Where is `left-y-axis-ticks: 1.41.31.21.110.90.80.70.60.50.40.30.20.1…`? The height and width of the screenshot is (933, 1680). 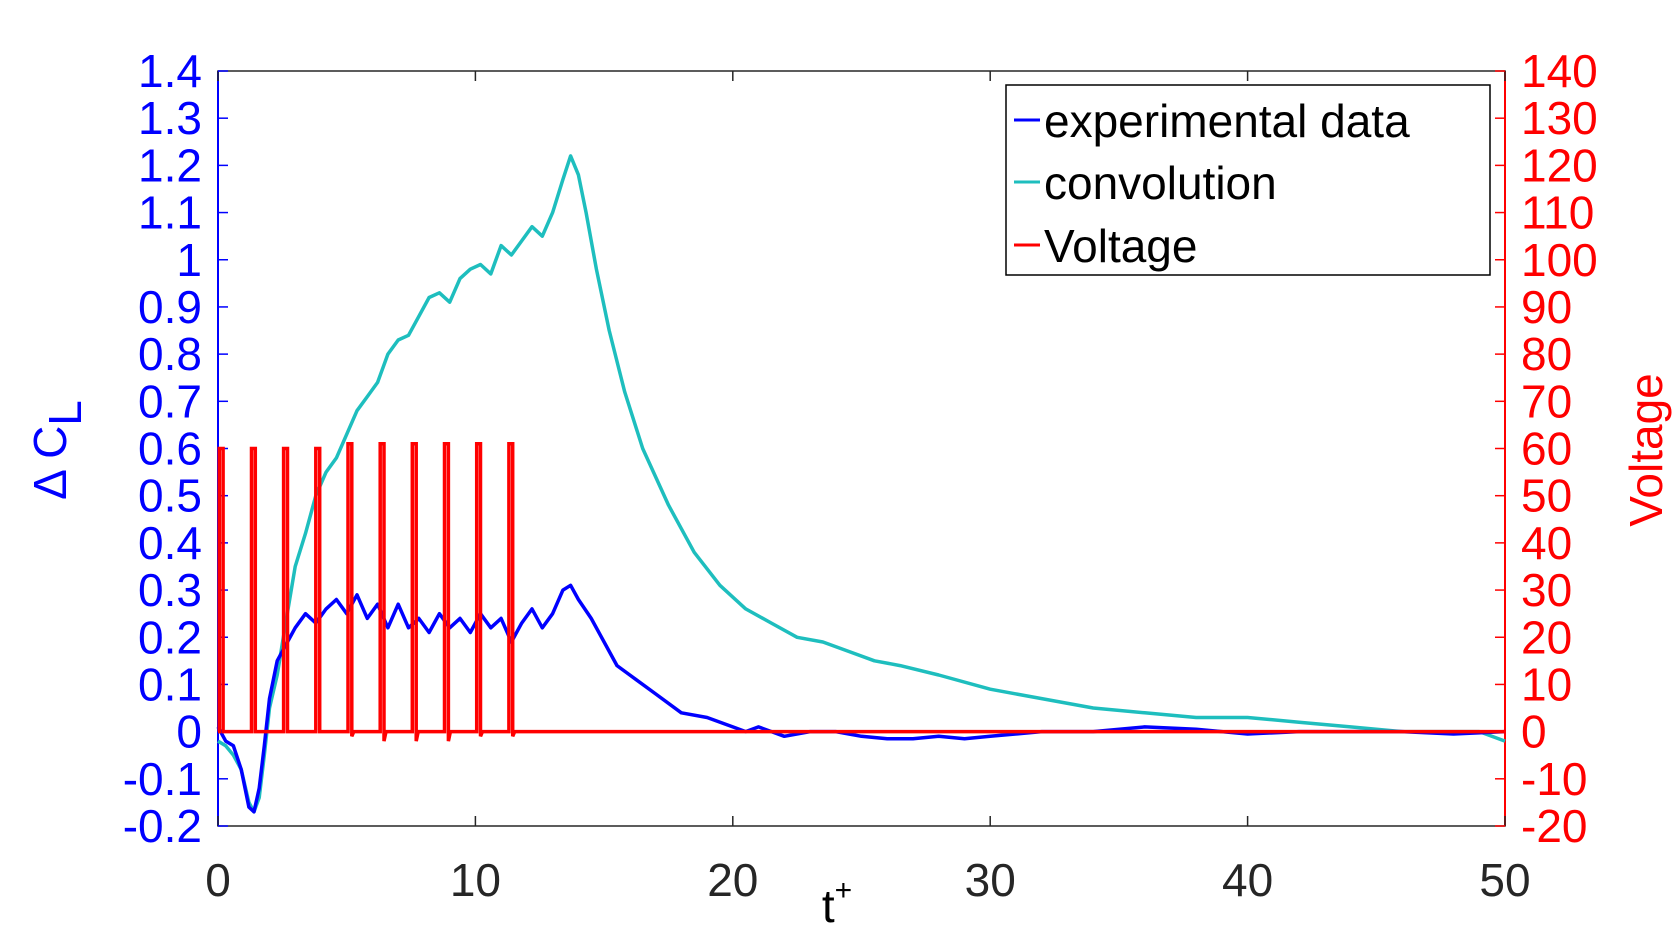 left-y-axis-ticks: 1.41.31.21.110.90.80.70.60.50.40.30.20.1… is located at coordinates (175, 448).